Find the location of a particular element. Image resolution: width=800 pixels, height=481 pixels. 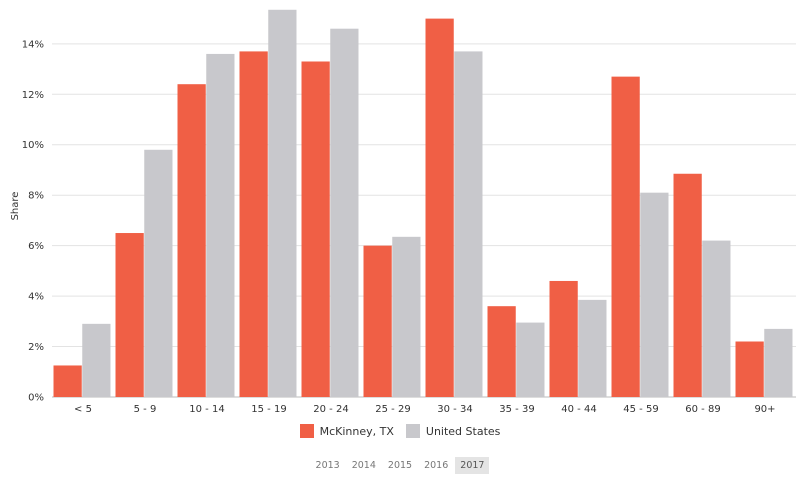

y-axis-label: Share is located at coordinates (15, 206).